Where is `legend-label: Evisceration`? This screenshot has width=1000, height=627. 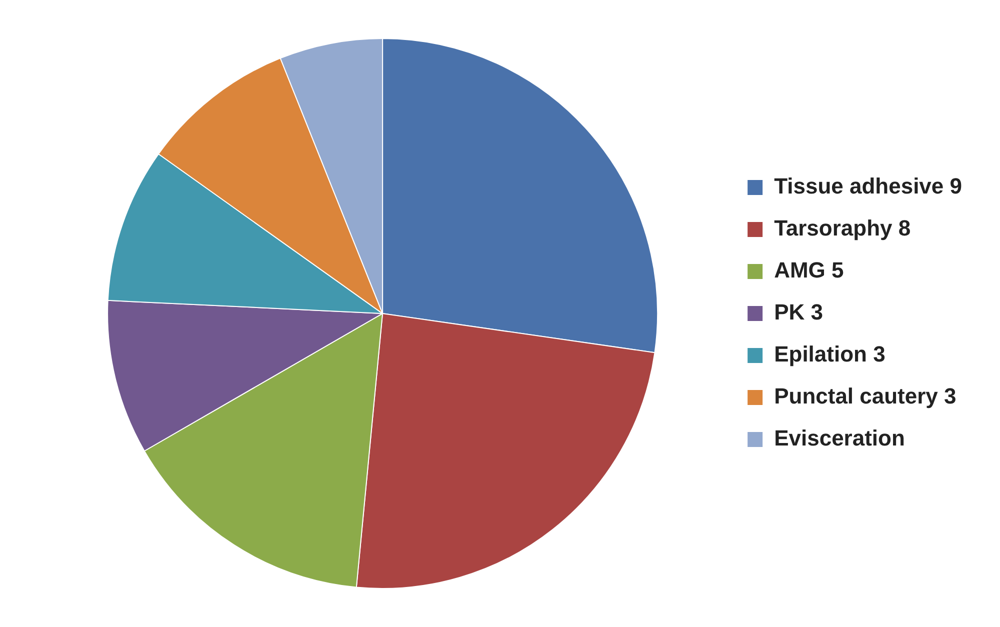 legend-label: Evisceration is located at coordinates (839, 438).